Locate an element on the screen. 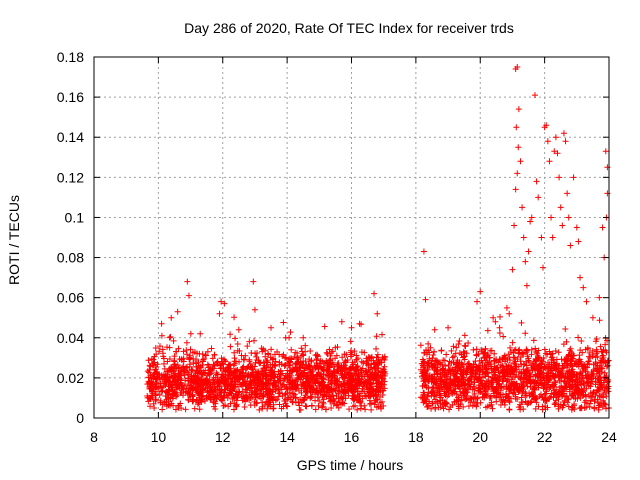 This screenshot has height=480, width=640. y-tick-label: 0.18 is located at coordinates (70, 57).